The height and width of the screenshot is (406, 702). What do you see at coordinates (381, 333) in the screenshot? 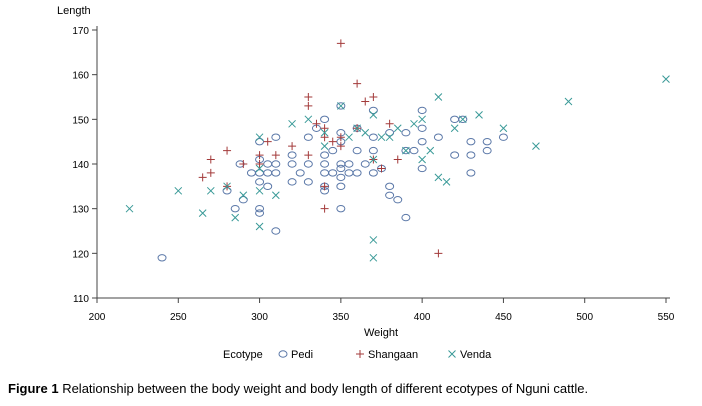
I see `x-axis-label: Weight` at bounding box center [381, 333].